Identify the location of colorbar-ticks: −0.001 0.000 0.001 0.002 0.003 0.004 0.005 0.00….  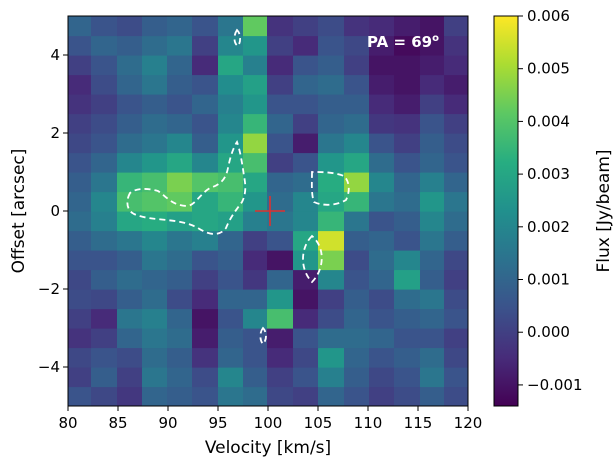
(550, 200).